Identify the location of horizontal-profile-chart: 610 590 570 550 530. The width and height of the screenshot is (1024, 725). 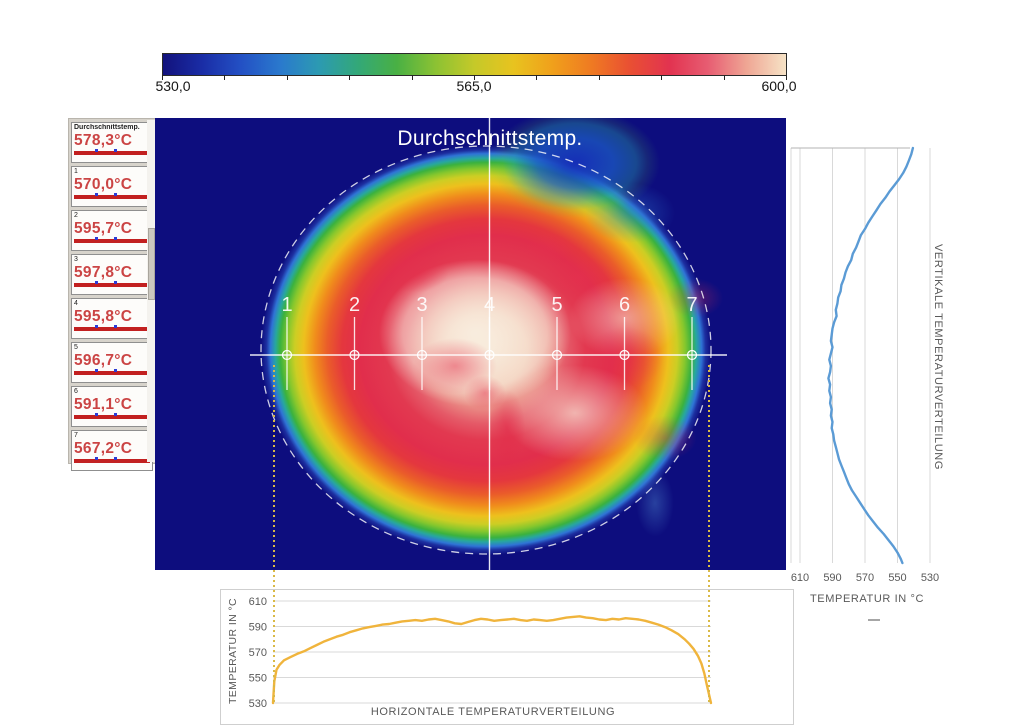
(481, 653).